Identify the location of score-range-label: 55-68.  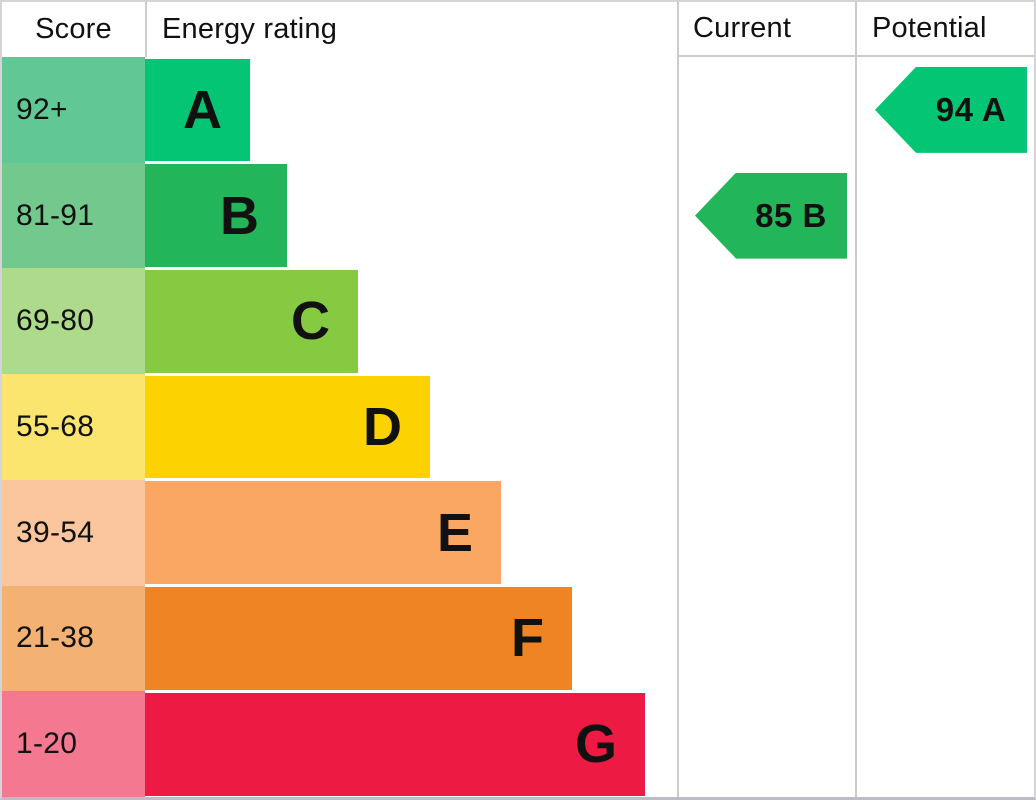
(73, 427).